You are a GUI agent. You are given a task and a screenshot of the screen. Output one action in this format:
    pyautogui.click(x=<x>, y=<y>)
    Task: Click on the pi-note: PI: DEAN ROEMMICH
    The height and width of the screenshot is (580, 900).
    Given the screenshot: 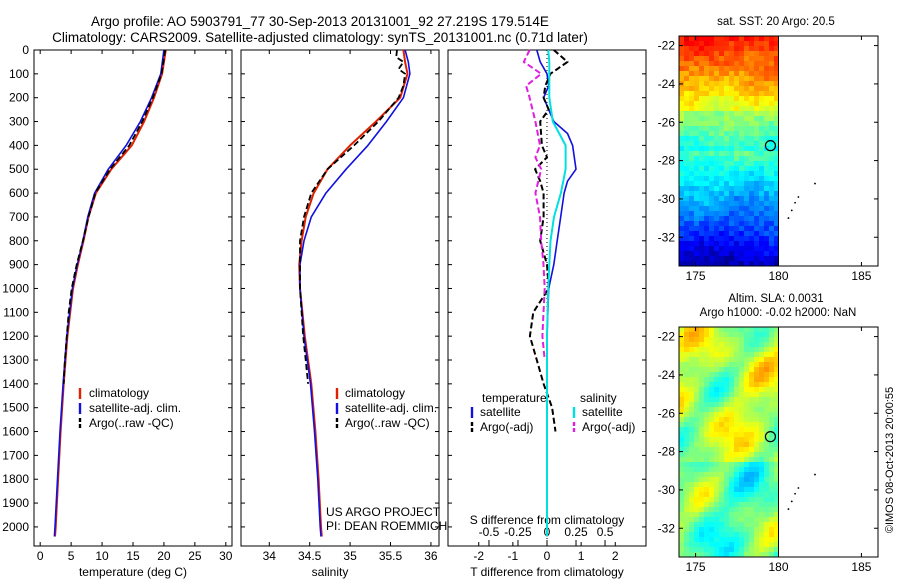 What is the action you would take?
    pyautogui.click(x=386, y=526)
    